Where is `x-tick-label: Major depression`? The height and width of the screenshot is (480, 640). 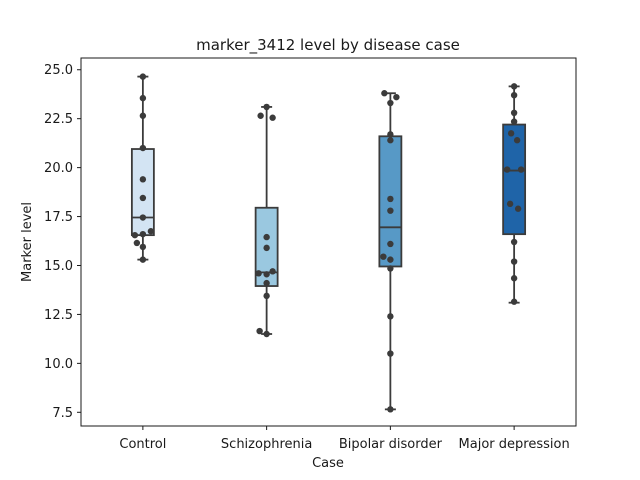
x-tick-label: Major depression is located at coordinates (514, 444).